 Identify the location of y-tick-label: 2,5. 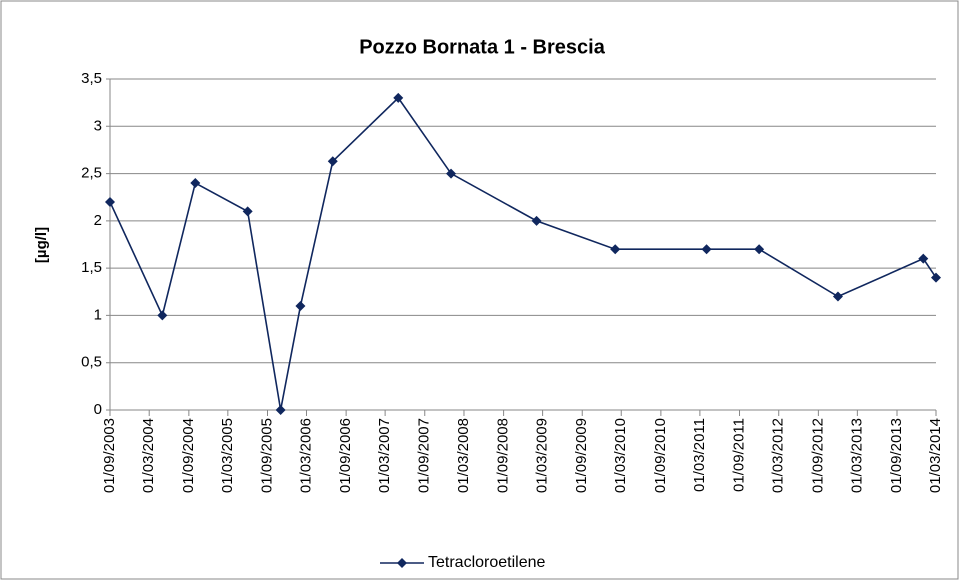
(91, 173).